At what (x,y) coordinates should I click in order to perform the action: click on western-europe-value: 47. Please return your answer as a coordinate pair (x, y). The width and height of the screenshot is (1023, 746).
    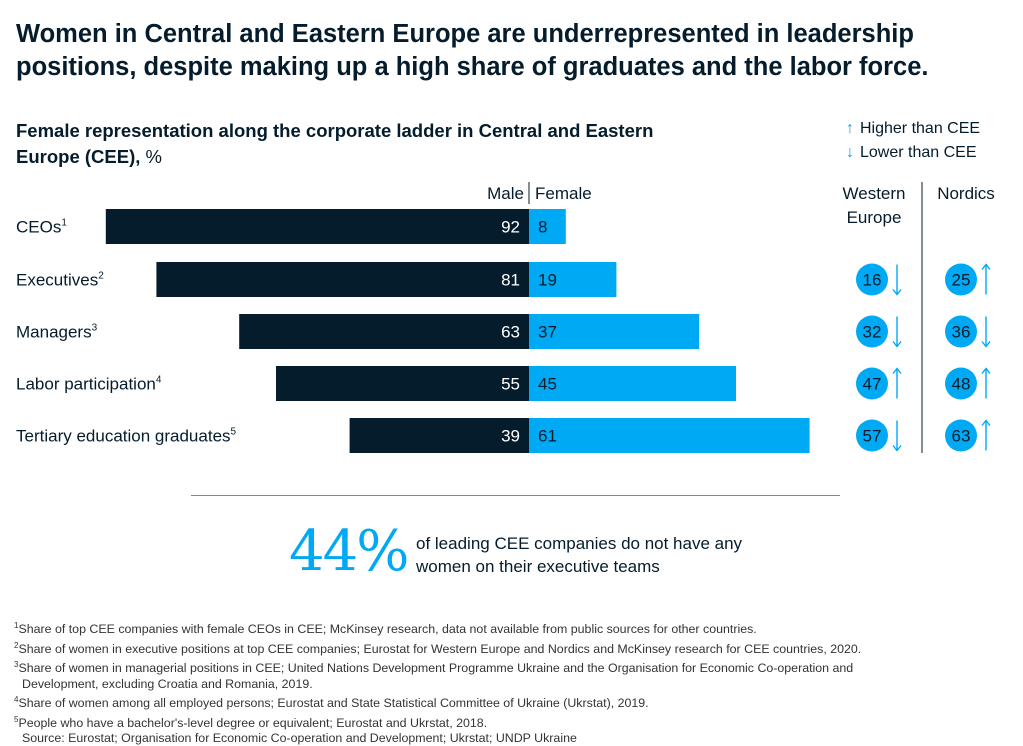
    Looking at the image, I should click on (872, 384).